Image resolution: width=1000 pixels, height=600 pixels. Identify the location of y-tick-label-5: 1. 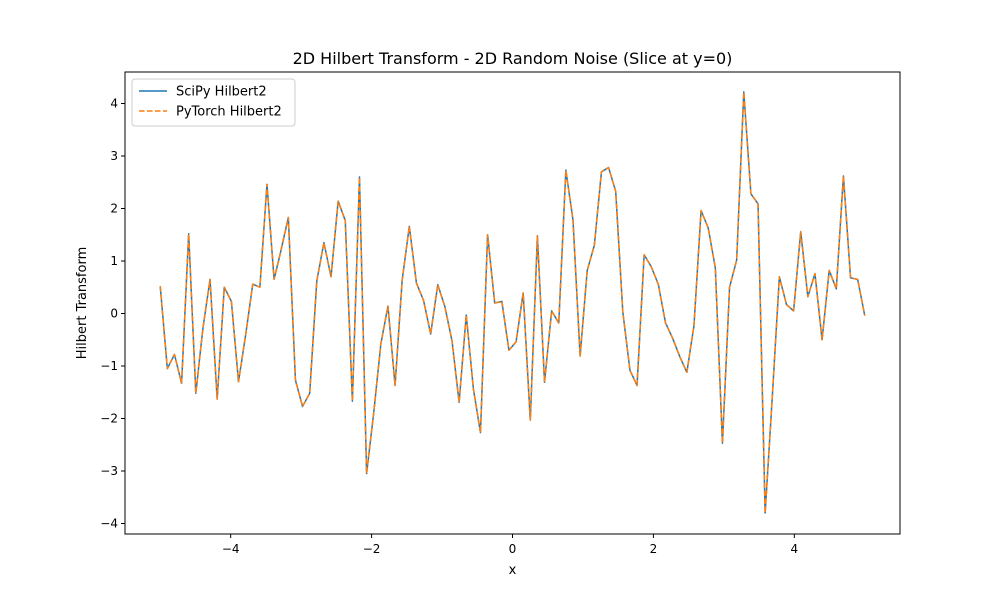
(114, 261).